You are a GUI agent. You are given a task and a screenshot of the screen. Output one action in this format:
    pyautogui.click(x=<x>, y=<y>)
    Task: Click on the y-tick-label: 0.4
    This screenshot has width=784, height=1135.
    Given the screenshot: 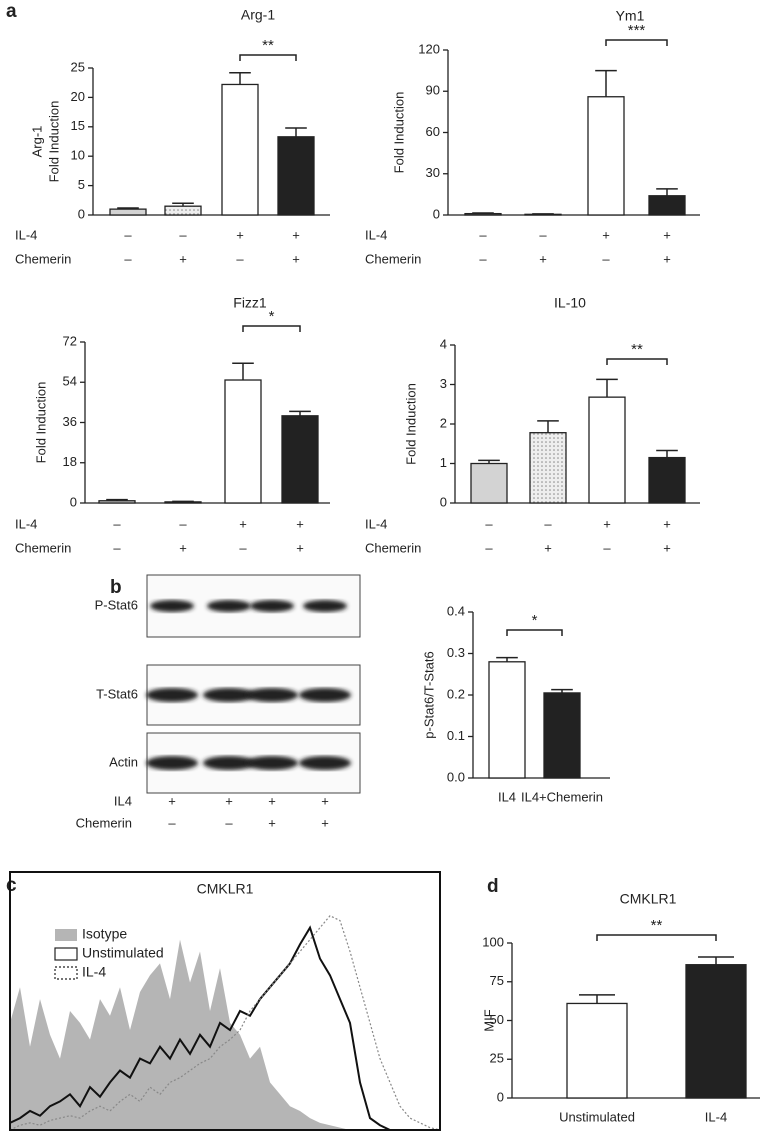 What is the action you would take?
    pyautogui.click(x=456, y=610)
    